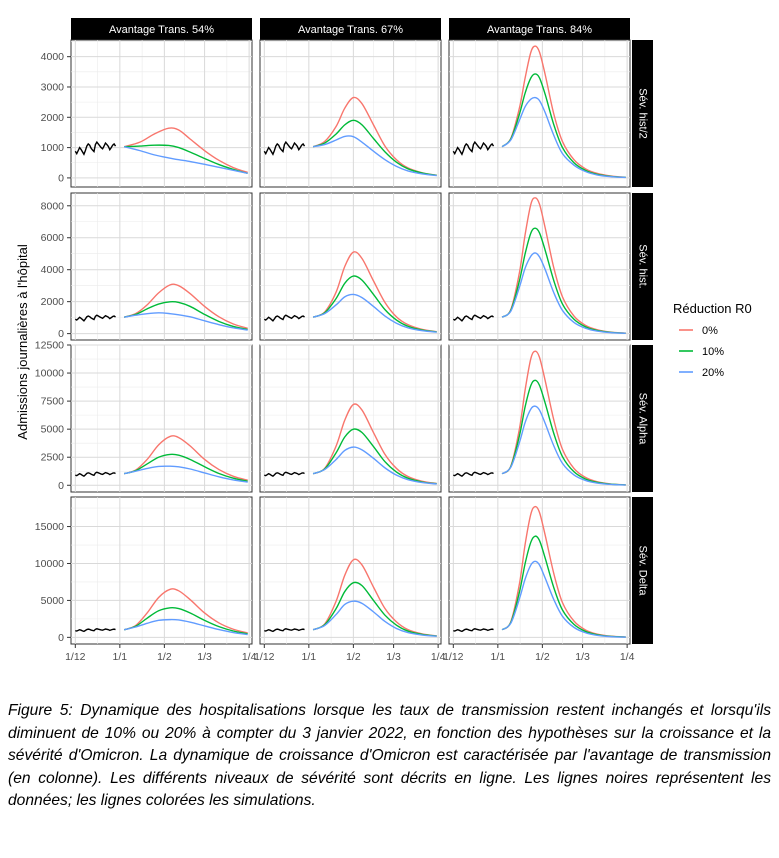 The width and height of the screenshot is (779, 858). I want to click on y-tick-label: 12500, so click(49, 346).